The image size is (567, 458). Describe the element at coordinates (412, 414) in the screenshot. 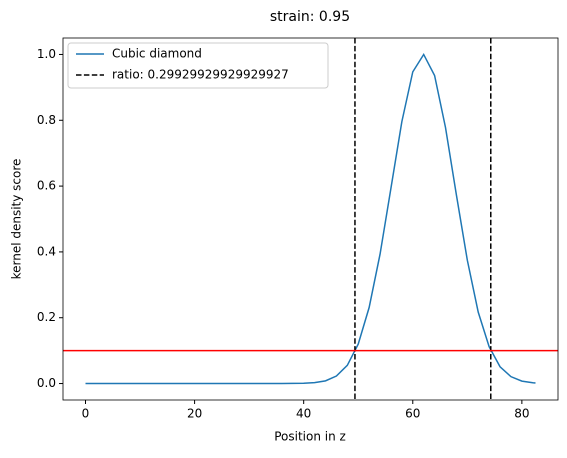

I see `x-tick-label: 60` at that location.